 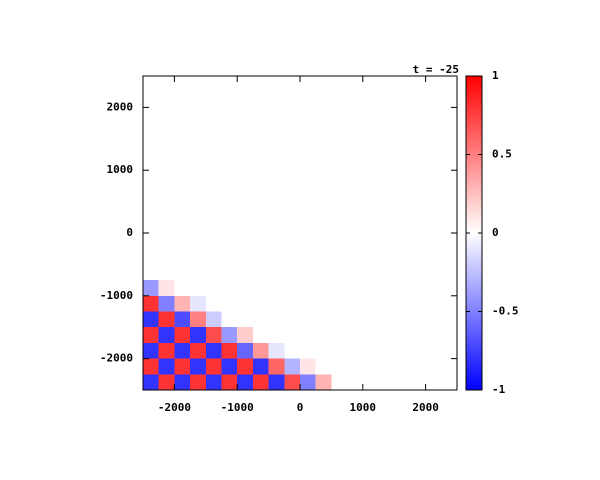 What do you see at coordinates (129, 232) in the screenshot?
I see `y-tick-label: 0` at bounding box center [129, 232].